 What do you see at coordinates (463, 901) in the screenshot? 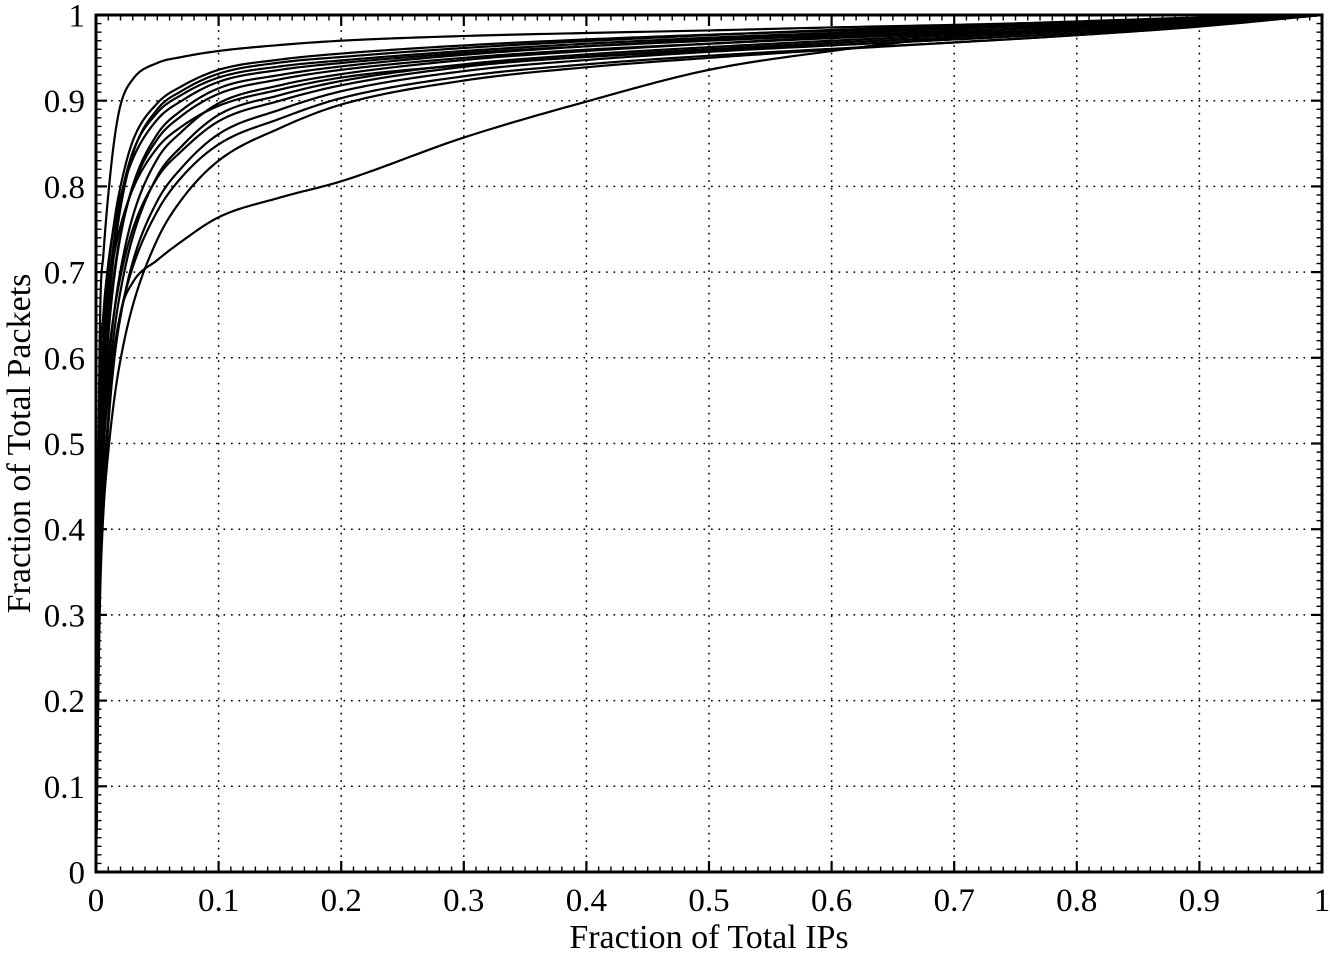
I see `x-tick-label: 0.3` at bounding box center [463, 901].